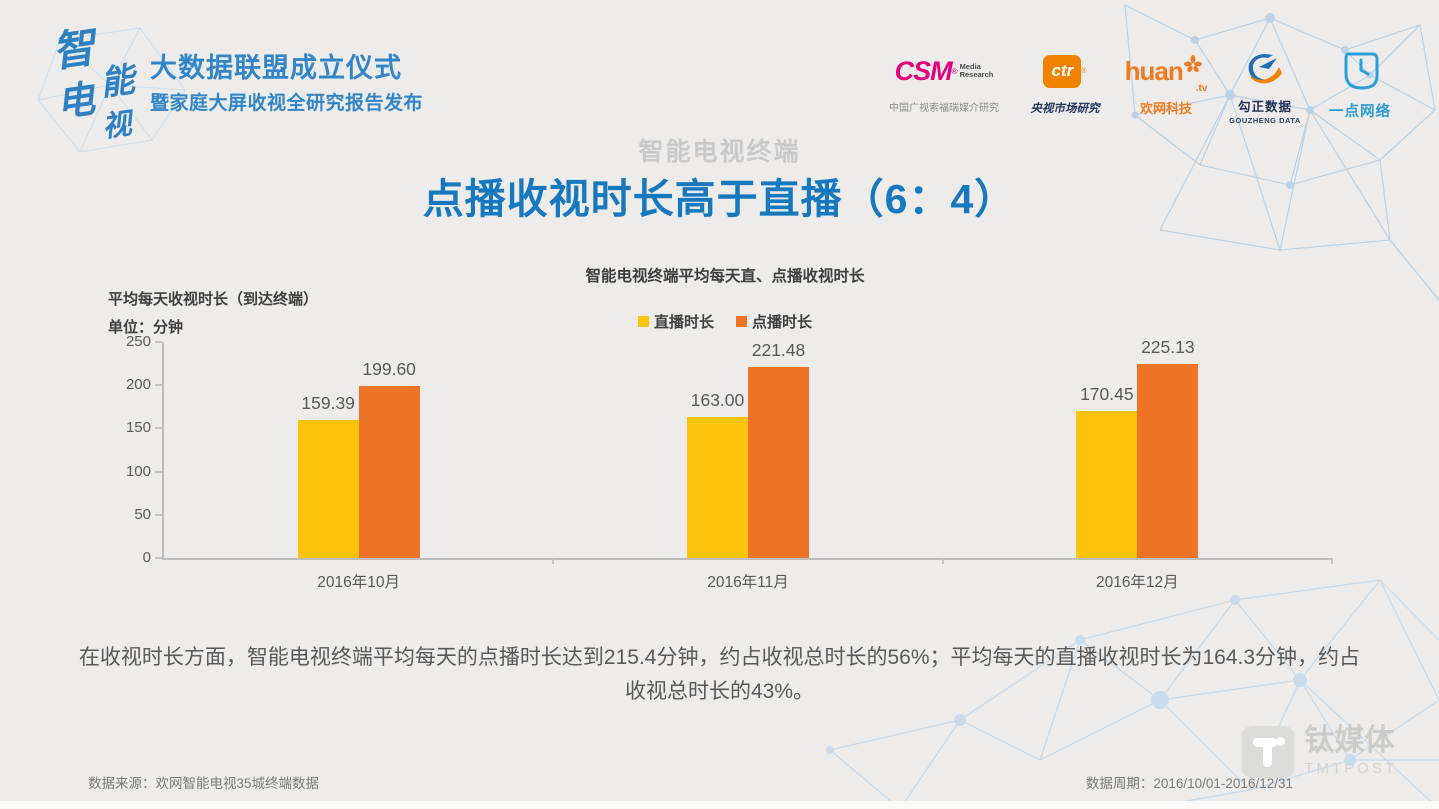 The height and width of the screenshot is (809, 1439). I want to click on bar-value-label: 225.13, so click(1168, 346).